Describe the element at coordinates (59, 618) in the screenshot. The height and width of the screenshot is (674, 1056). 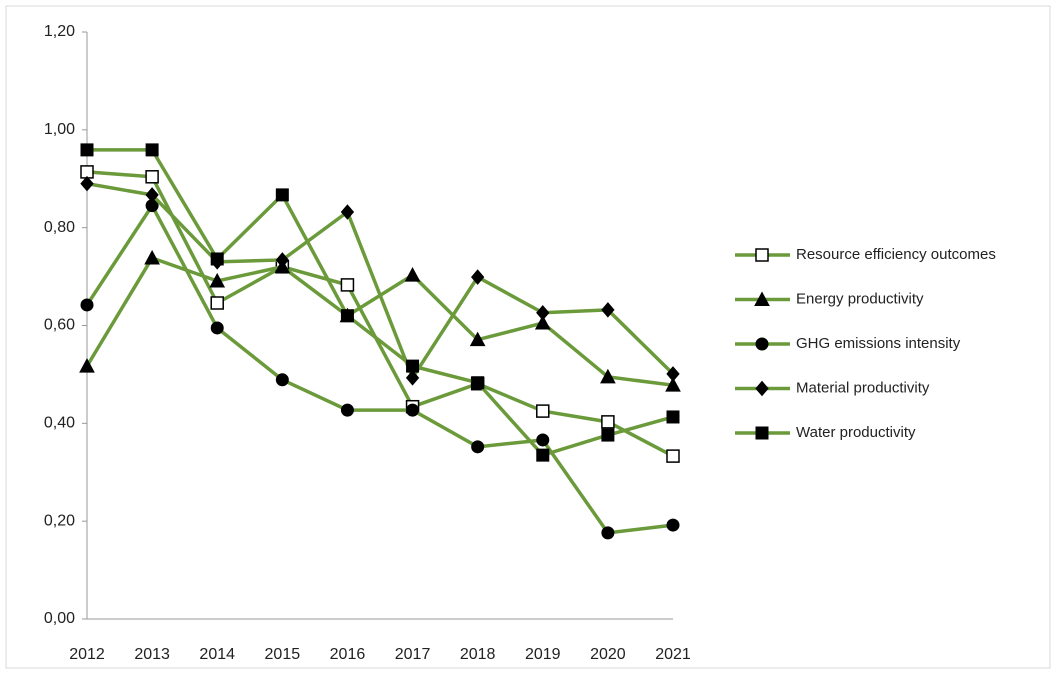
I see `y-tick-label: 0,00` at that location.